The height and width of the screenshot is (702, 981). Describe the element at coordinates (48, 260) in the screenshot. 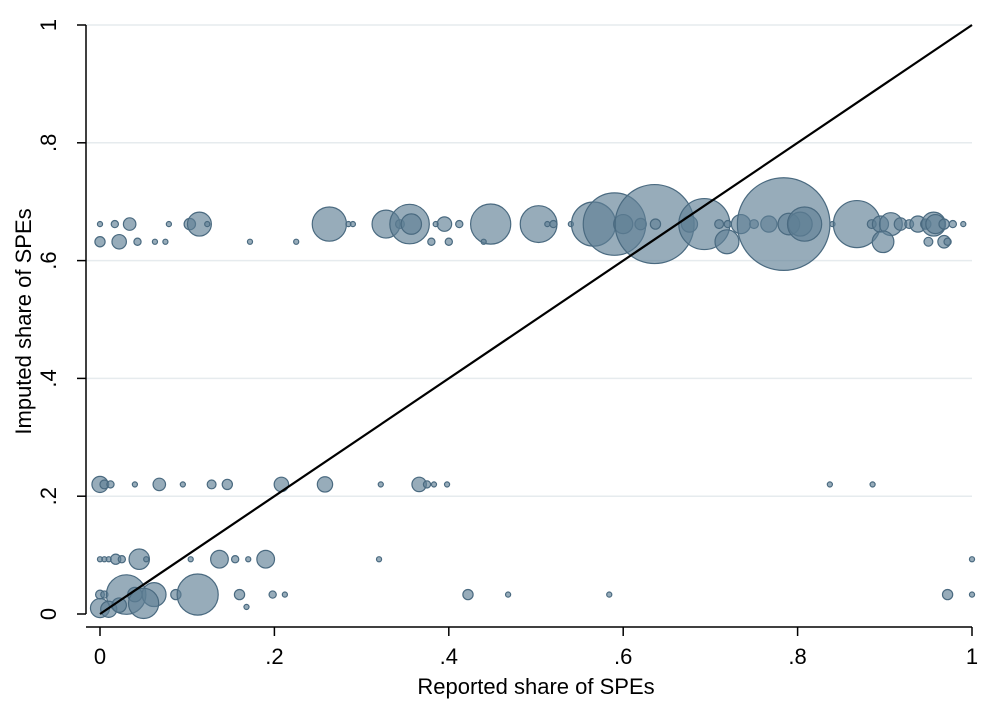

I see `y-tick-label: .6` at that location.